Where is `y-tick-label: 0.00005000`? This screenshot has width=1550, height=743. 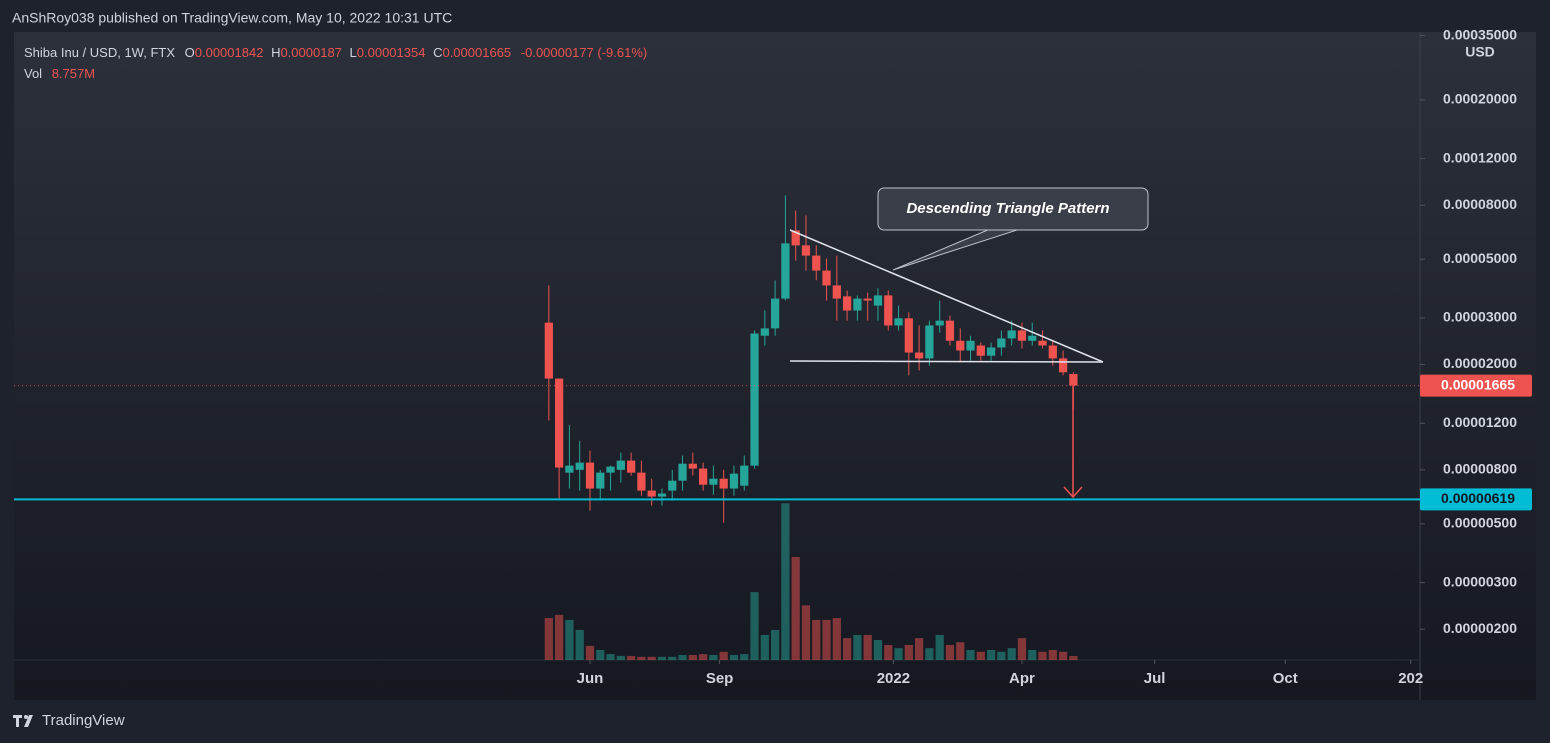
y-tick-label: 0.00005000 is located at coordinates (1480, 258).